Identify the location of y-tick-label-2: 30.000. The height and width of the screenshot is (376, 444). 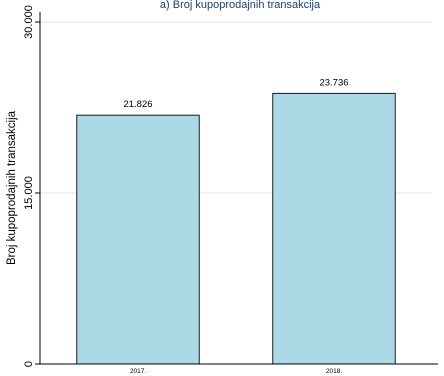
(29, 22).